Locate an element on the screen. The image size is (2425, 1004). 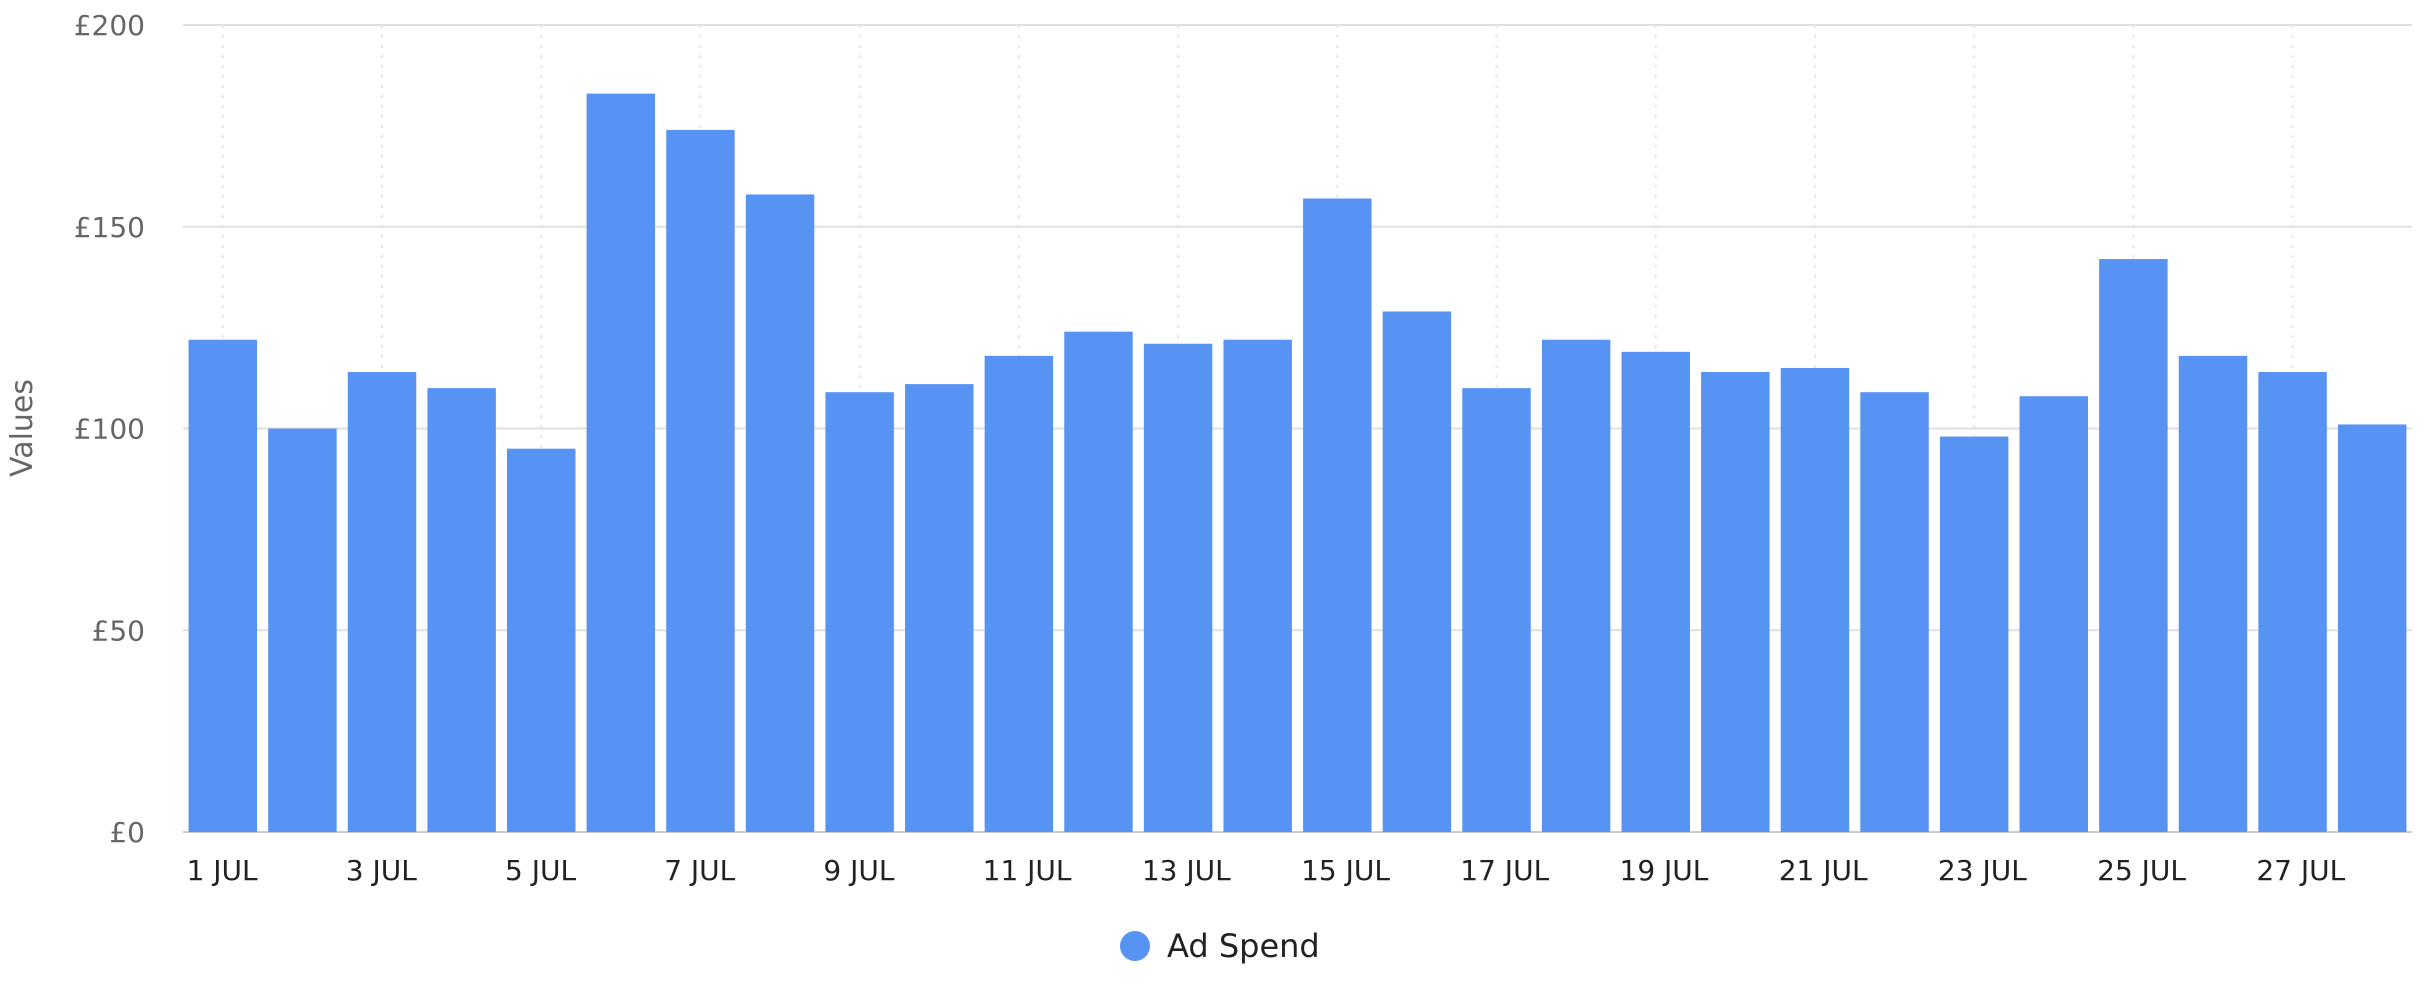
x-tick-label: 7 JUL is located at coordinates (699, 870).